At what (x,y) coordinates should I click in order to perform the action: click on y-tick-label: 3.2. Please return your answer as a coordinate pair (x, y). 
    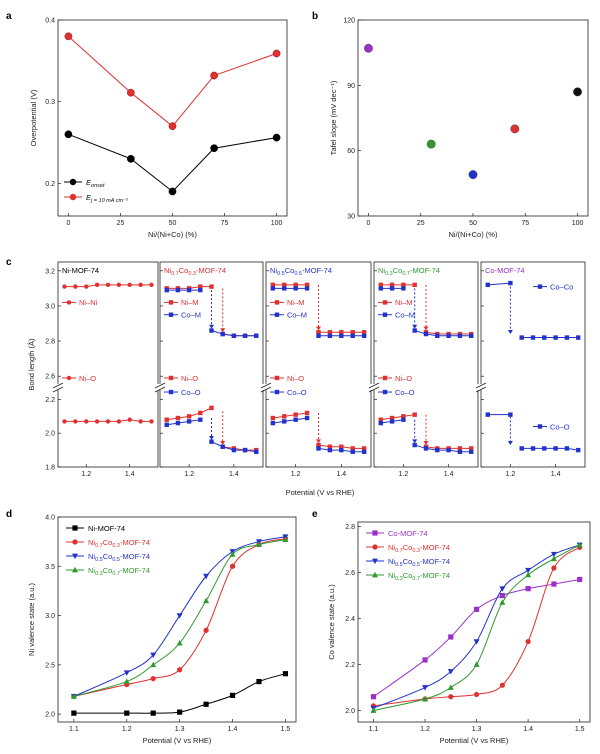
    Looking at the image, I should click on (50, 271).